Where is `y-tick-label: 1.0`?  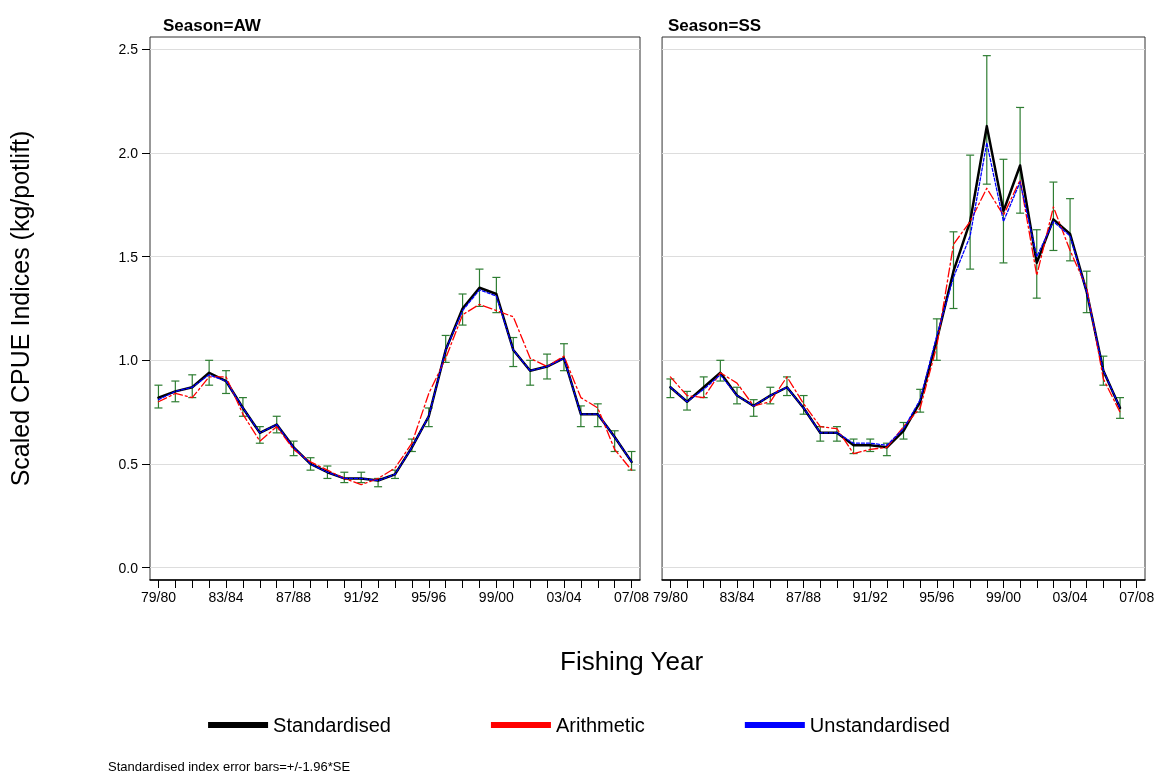 y-tick-label: 1.0 is located at coordinates (128, 360).